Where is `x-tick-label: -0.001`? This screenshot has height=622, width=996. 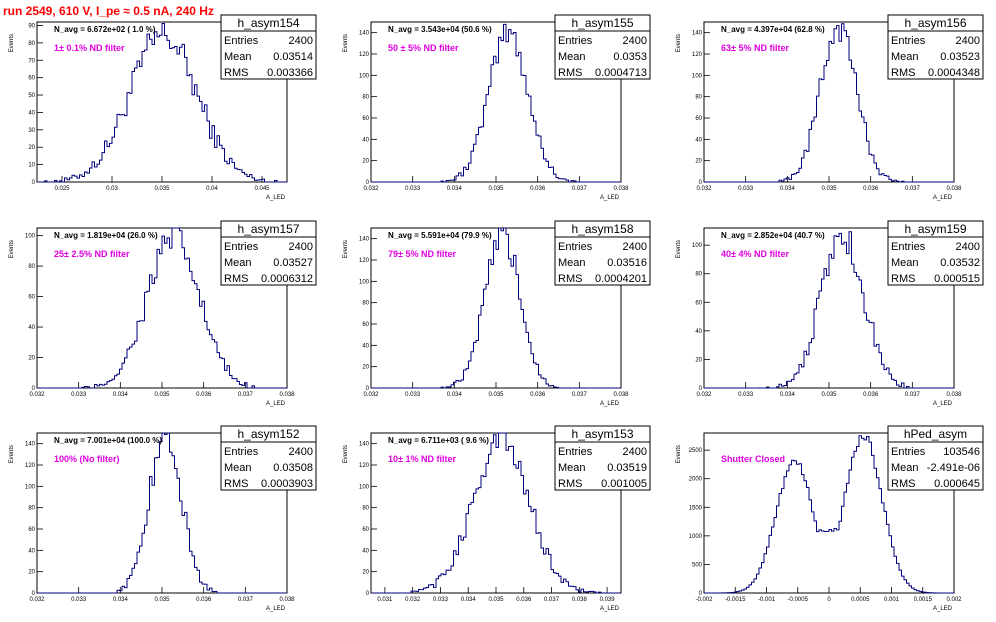 x-tick-label: -0.001 is located at coordinates (767, 600).